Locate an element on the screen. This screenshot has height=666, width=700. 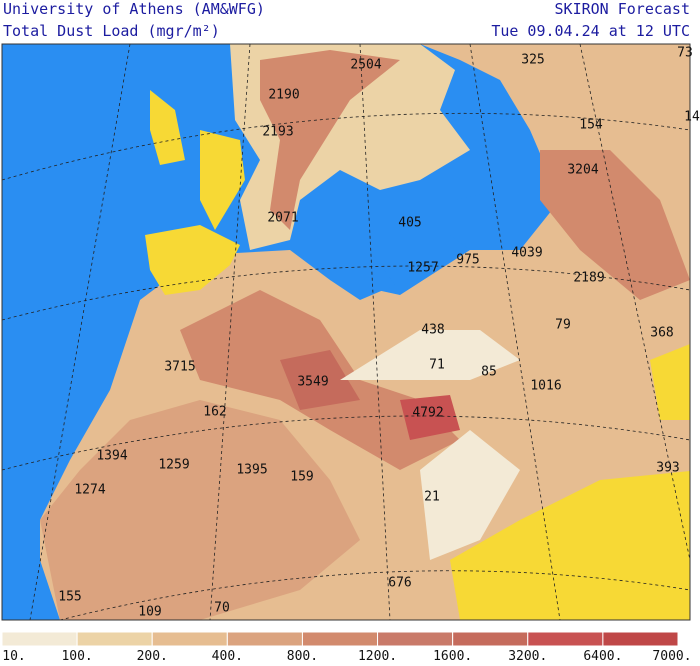
map-label: 79 is located at coordinates (563, 325).